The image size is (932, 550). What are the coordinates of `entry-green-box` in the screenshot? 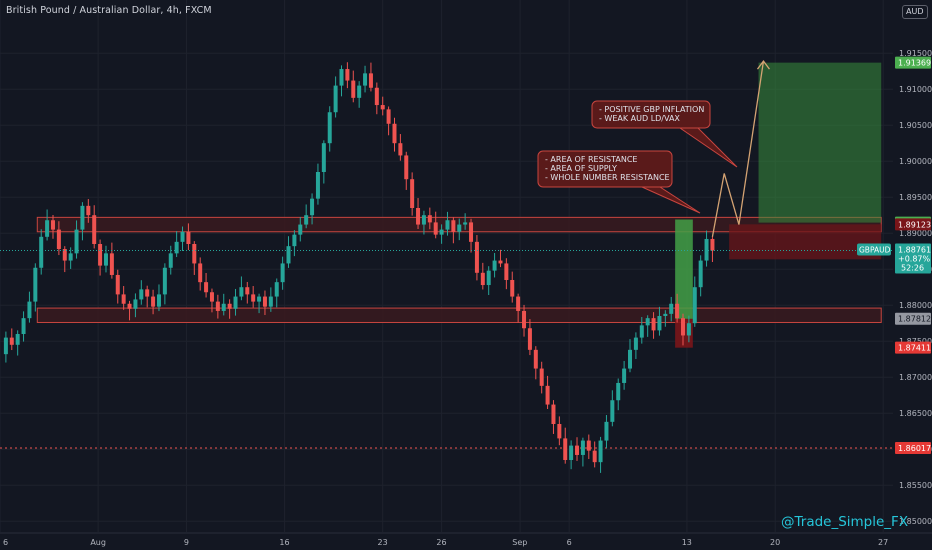 It's located at (684, 269).